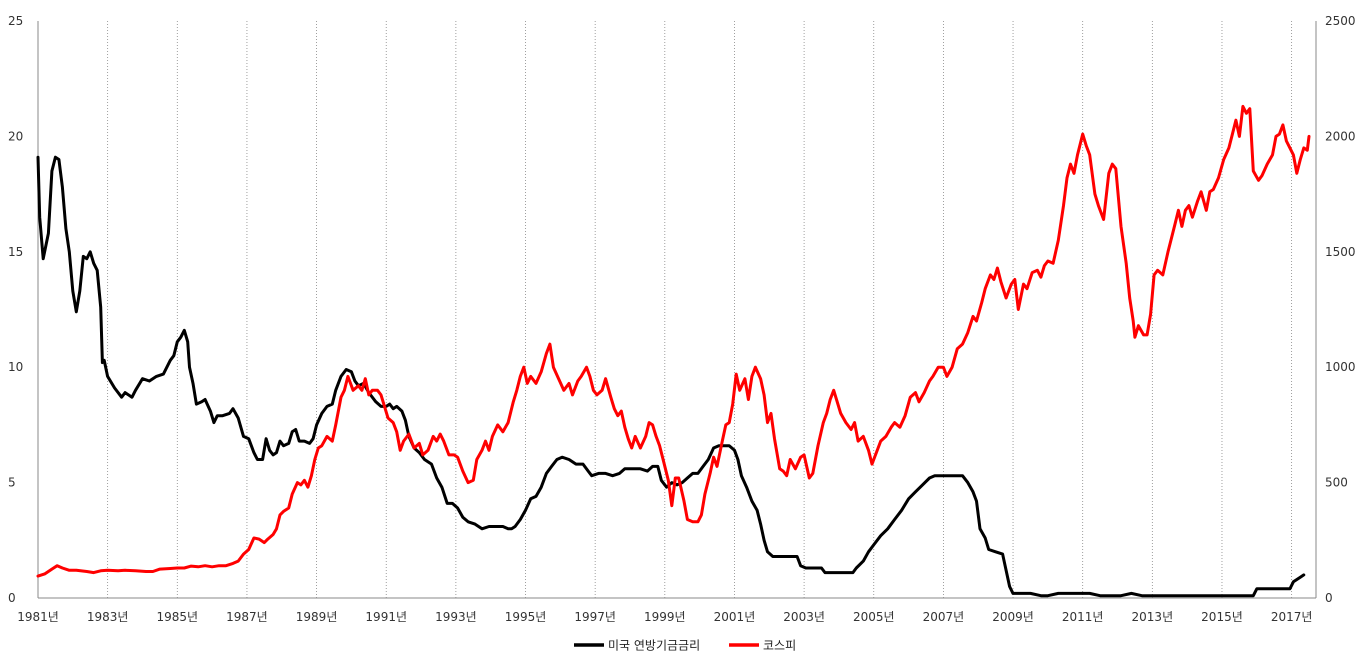 The width and height of the screenshot is (1368, 670). Describe the element at coordinates (108, 617) in the screenshot. I see `x-tick-label-1983: 1983년` at that location.